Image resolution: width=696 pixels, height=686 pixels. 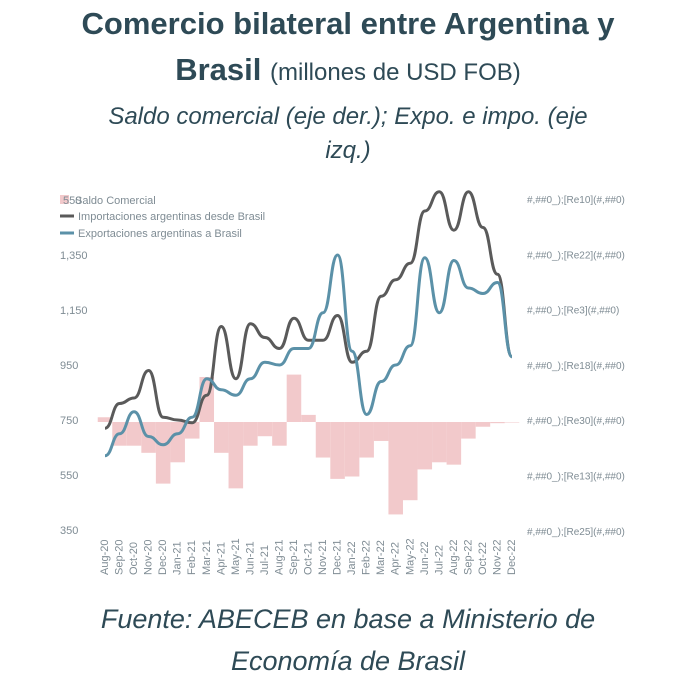 What do you see at coordinates (74, 256) in the screenshot?
I see `left-axis-tick: 1,350` at bounding box center [74, 256].